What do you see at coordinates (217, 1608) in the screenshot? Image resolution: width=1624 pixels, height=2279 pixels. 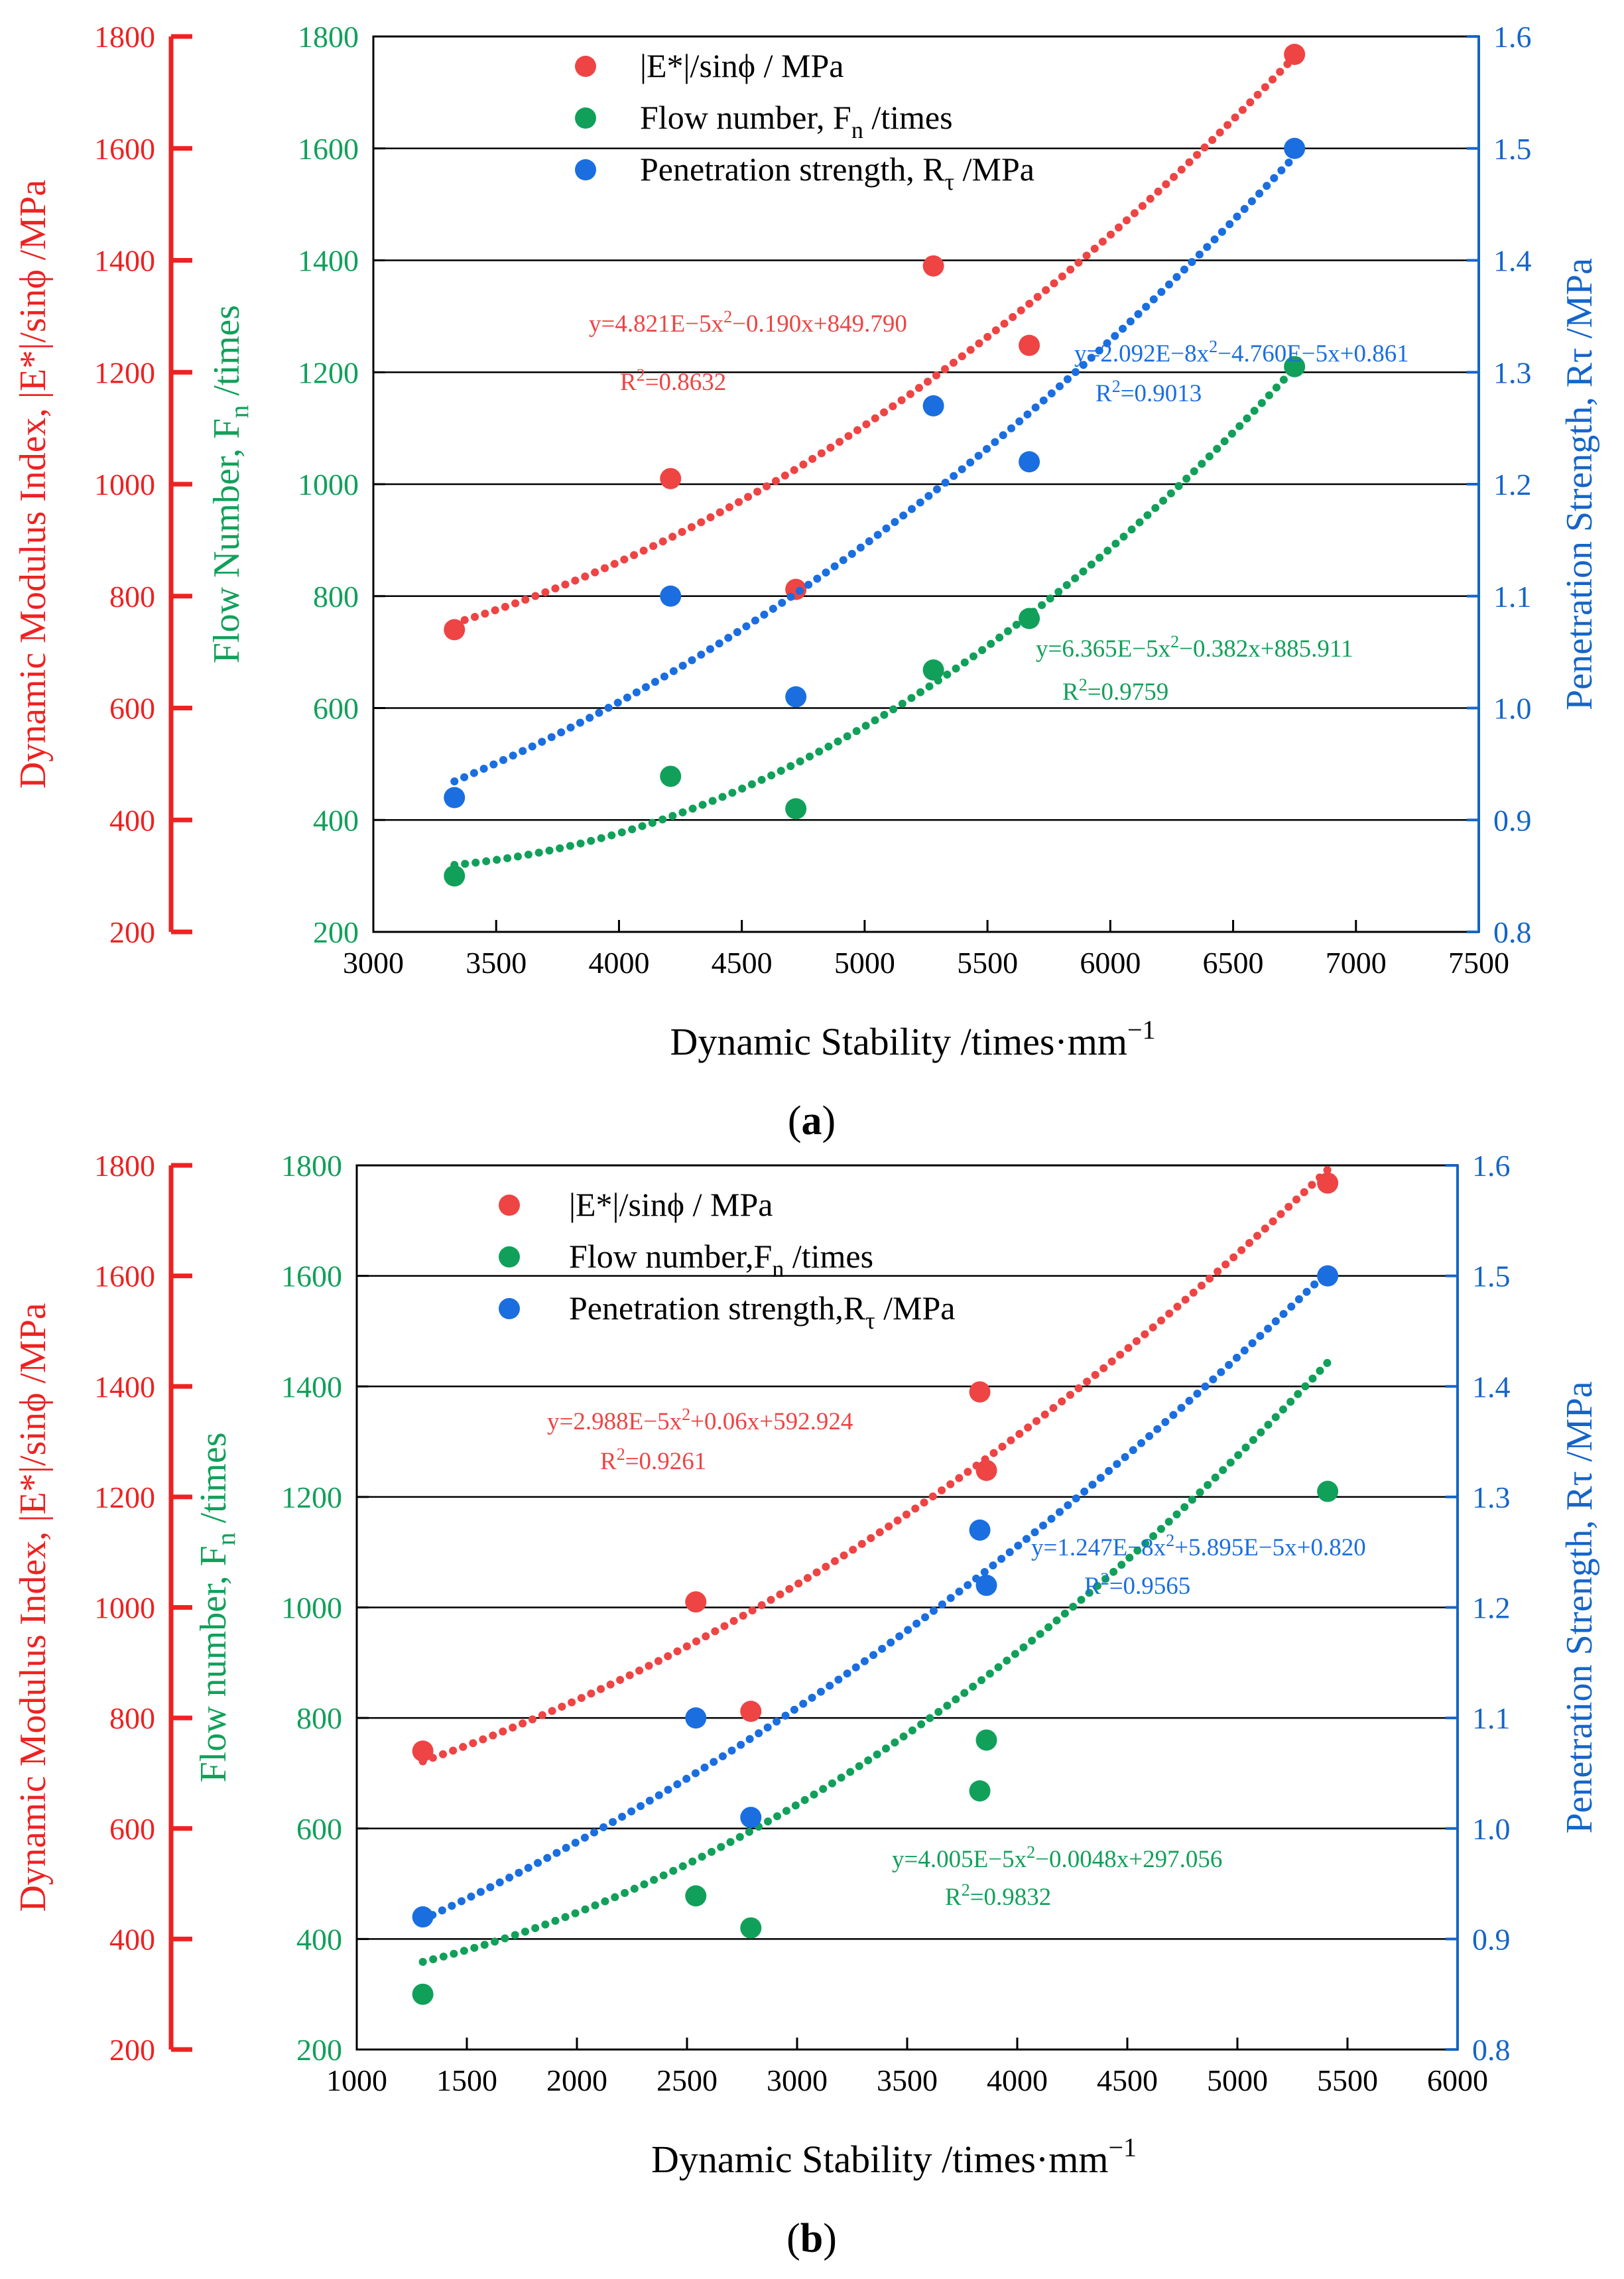 I see `green-y-axis-label: Flow number, Fn /times` at bounding box center [217, 1608].